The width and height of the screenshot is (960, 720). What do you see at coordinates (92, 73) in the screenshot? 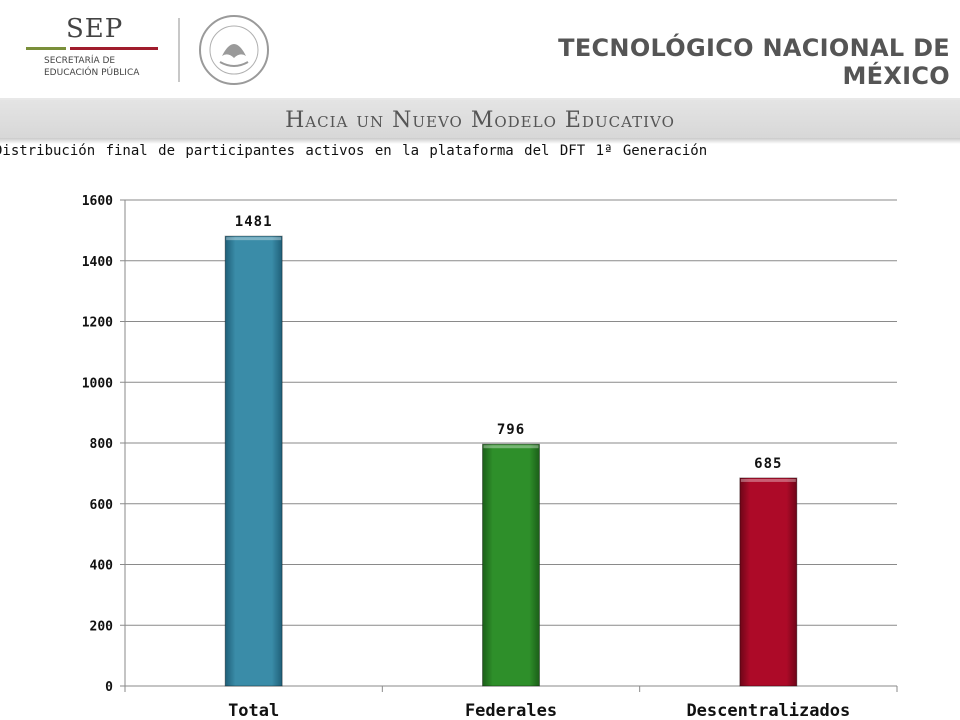
I see `sep-logo-line2: EDUCACIÓN PÚBLICA` at bounding box center [92, 73].